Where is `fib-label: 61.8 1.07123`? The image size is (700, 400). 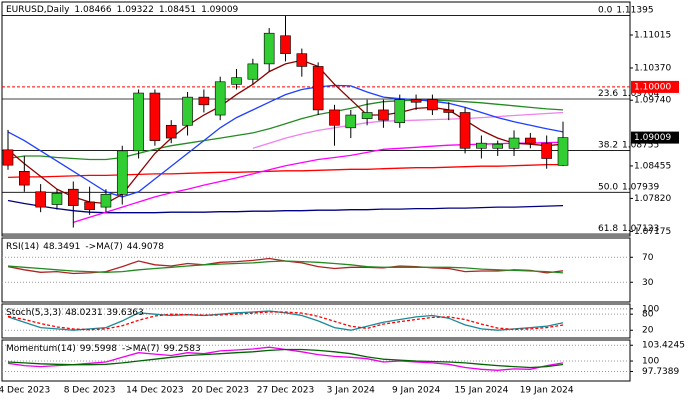 fib-label: 61.8 1.07123 is located at coordinates (628, 229).